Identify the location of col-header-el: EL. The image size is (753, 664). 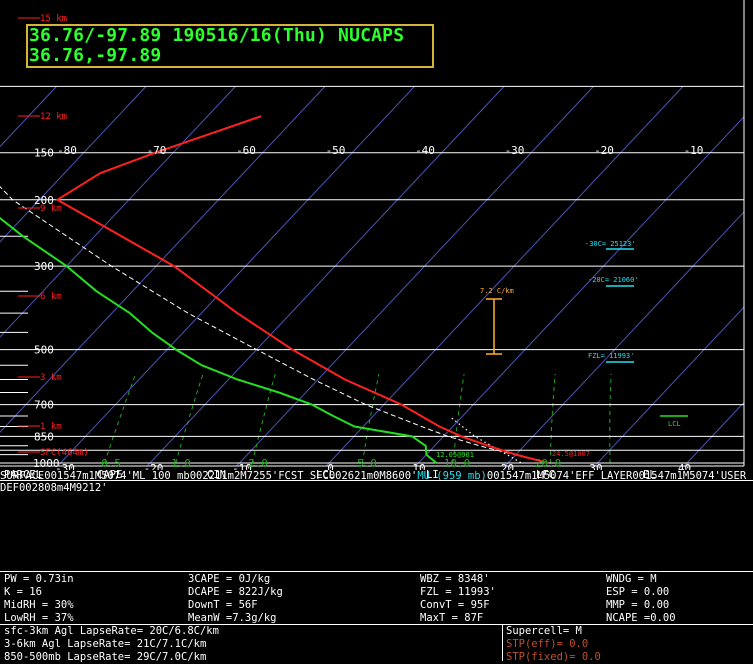
(649, 475).